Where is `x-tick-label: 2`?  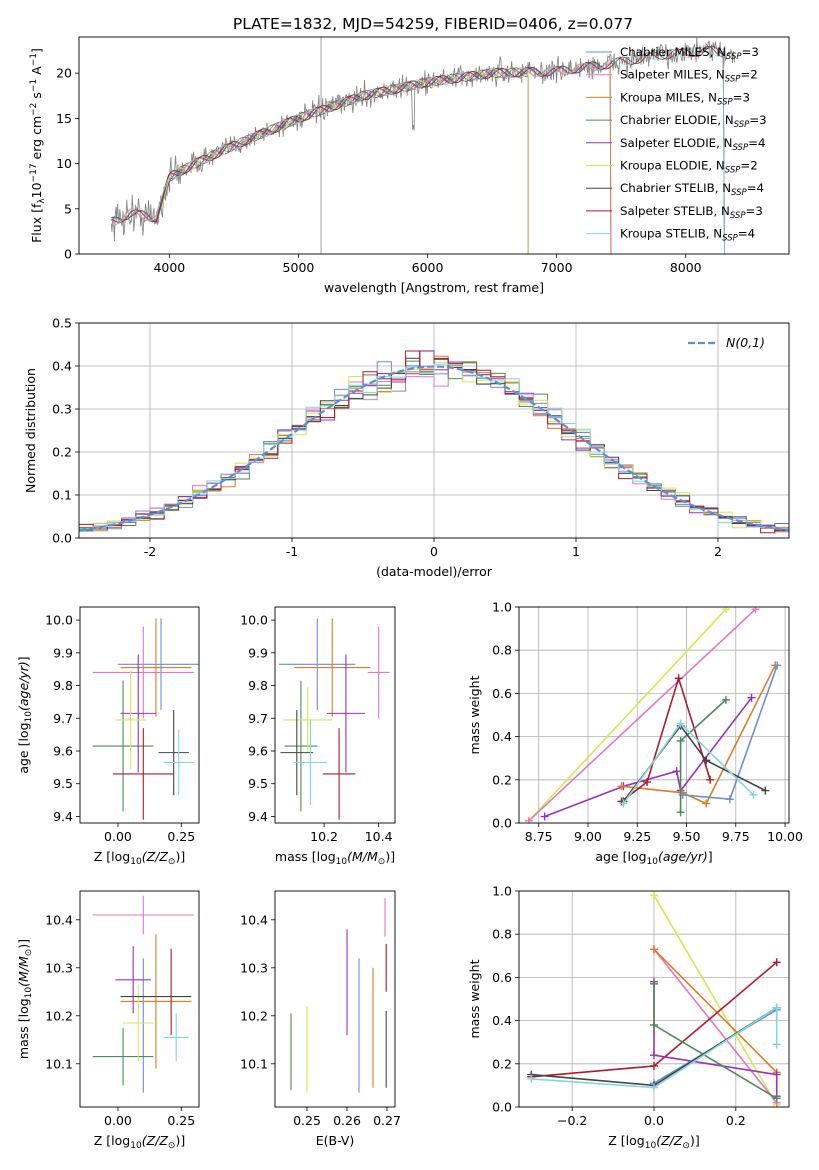 x-tick-label: 2 is located at coordinates (718, 551).